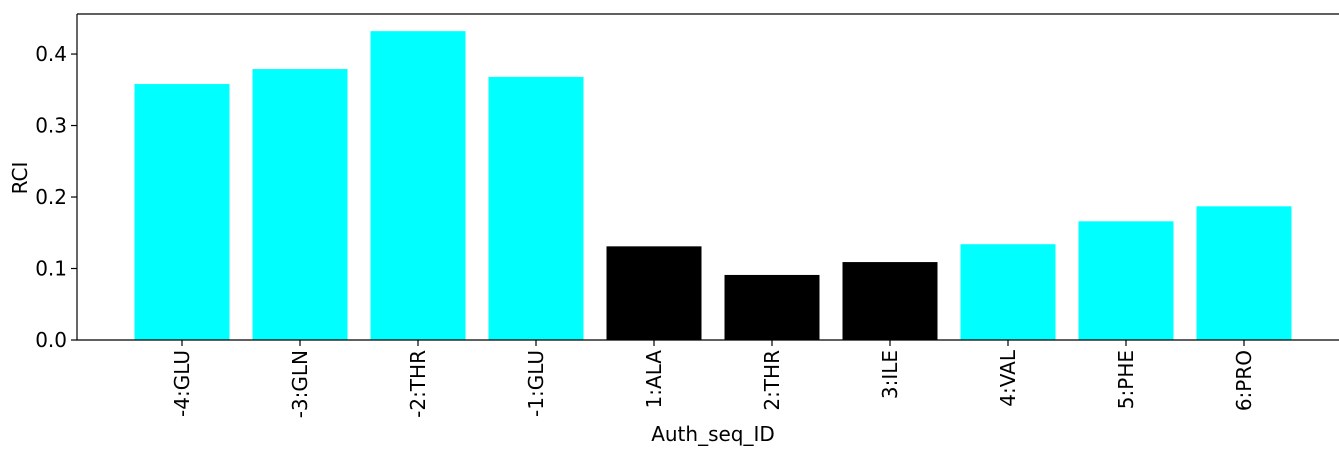  Describe the element at coordinates (772, 307) in the screenshot. I see `bar-2:THR` at that location.